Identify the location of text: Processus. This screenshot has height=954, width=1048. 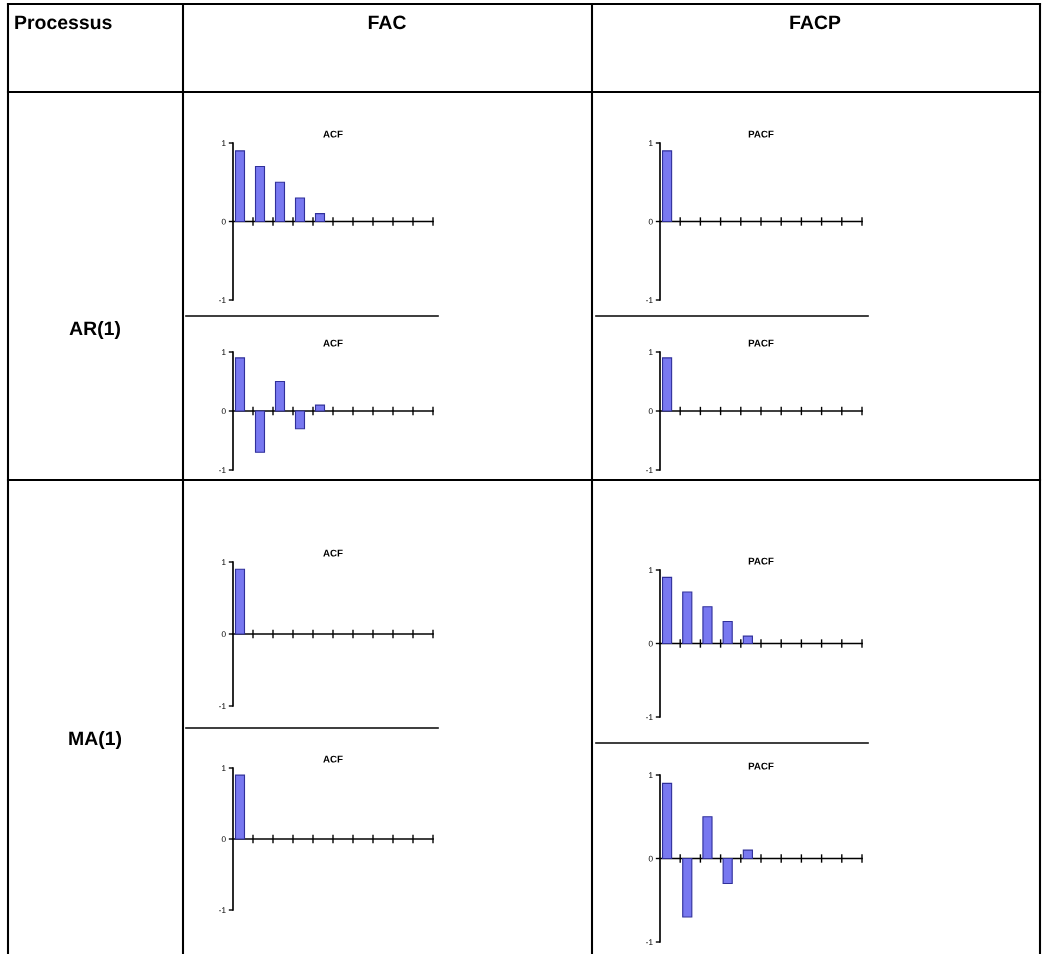
(63, 22).